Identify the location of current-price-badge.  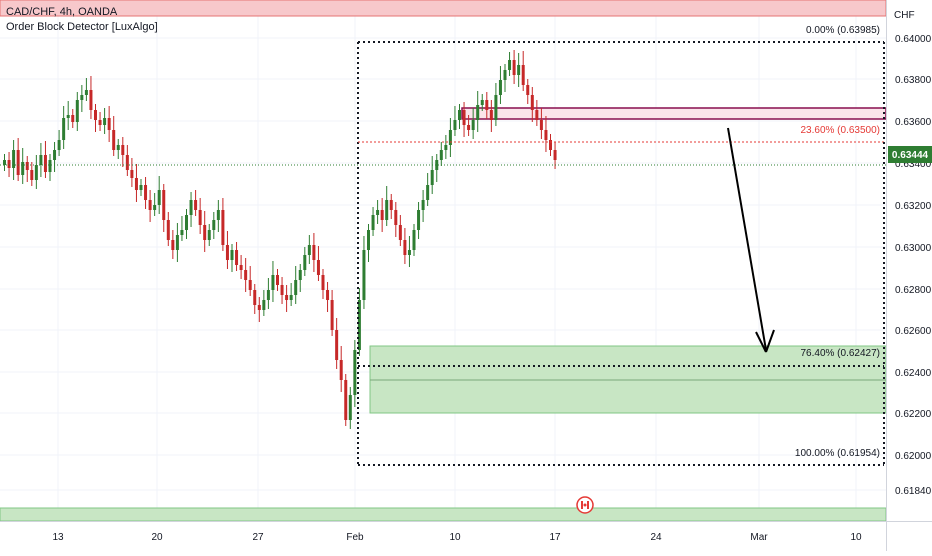
(910, 154).